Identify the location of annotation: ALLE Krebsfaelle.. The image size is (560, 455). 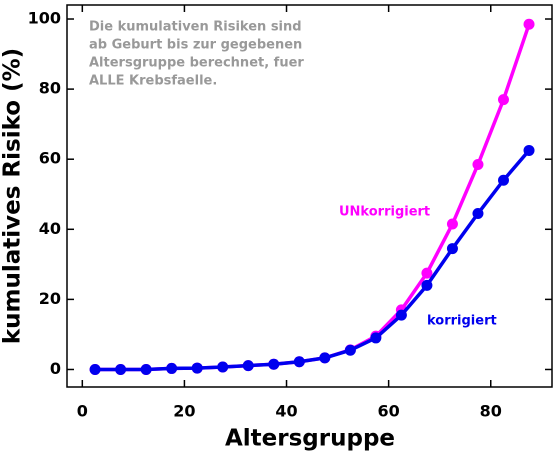
(153, 81).